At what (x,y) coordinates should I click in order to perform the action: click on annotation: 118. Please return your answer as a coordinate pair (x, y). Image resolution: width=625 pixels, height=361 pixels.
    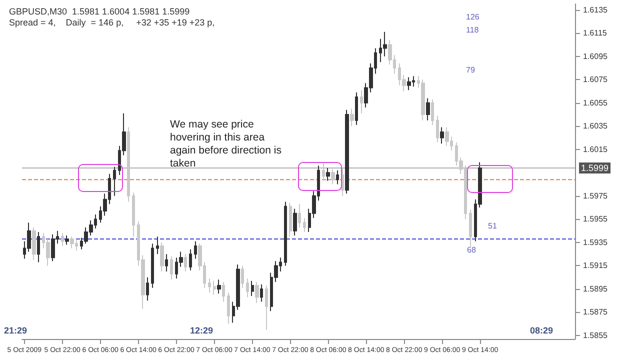
    Looking at the image, I should click on (473, 30).